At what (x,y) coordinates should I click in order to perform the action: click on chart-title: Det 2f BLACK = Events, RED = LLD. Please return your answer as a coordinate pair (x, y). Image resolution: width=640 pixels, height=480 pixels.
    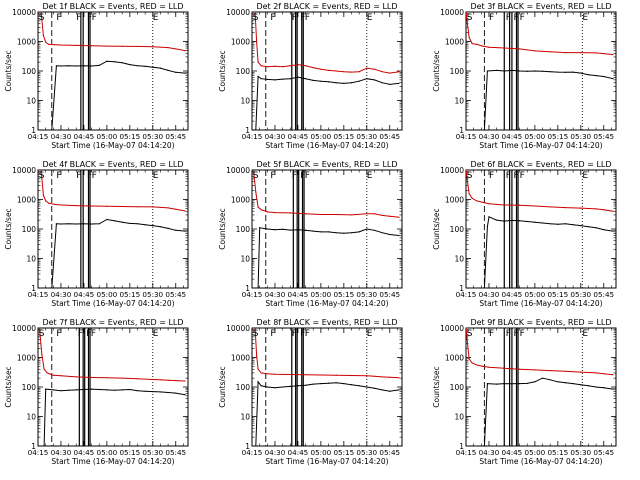
    Looking at the image, I should click on (326, 6).